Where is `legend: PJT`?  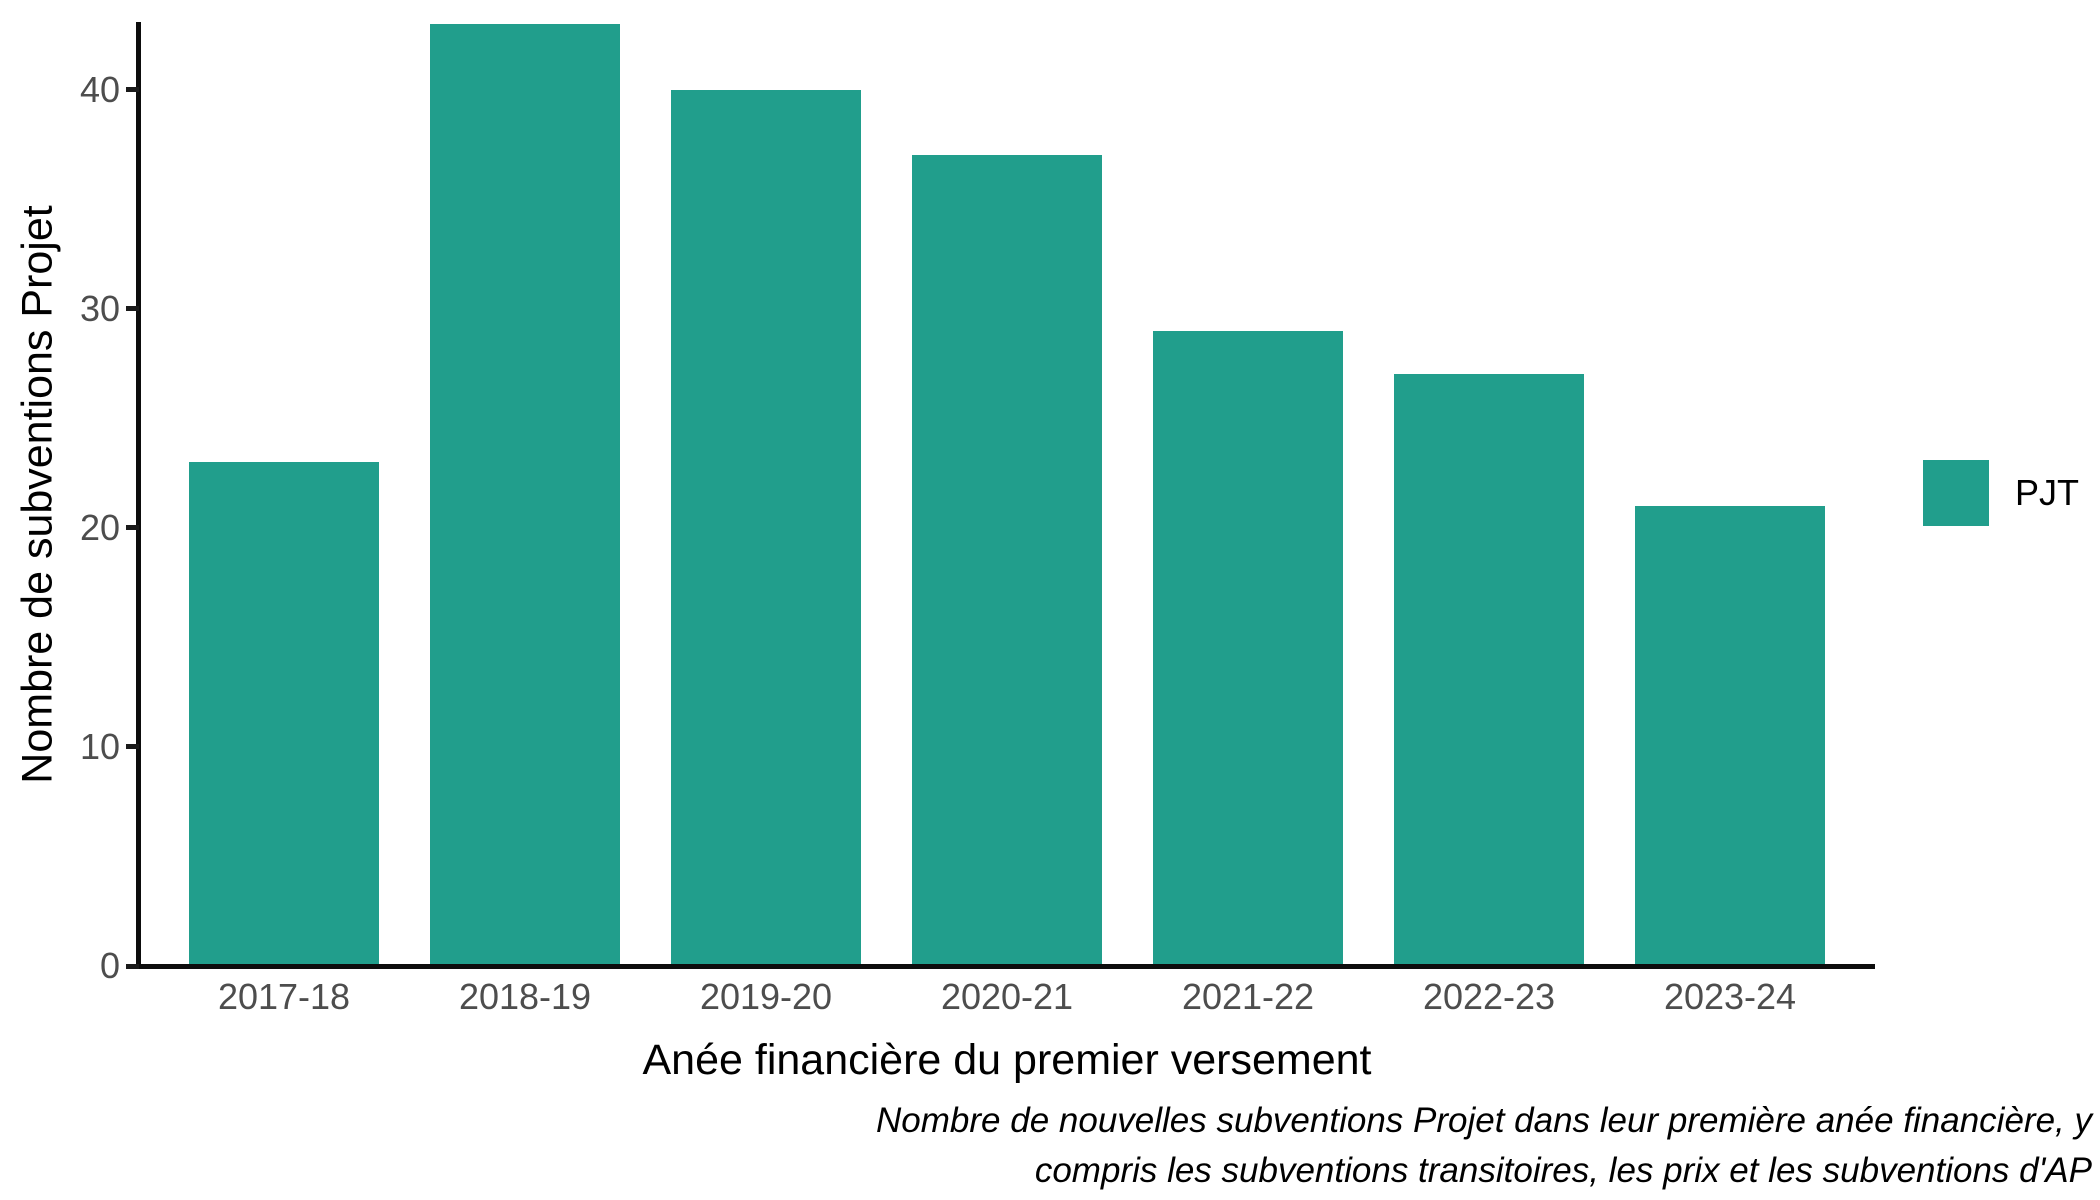
legend: PJT is located at coordinates (2001, 493).